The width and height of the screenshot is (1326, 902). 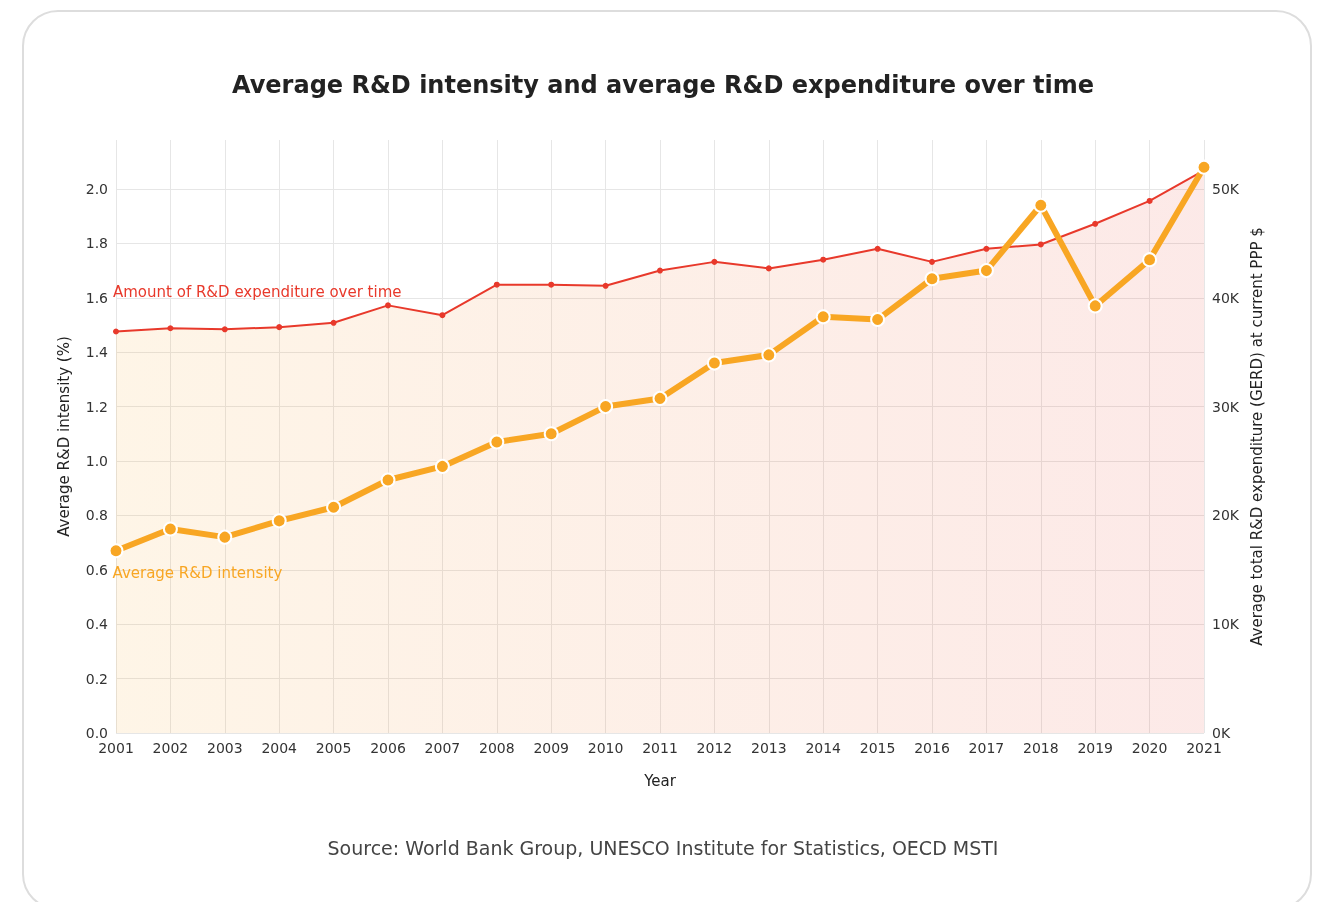 I want to click on x-tick-label: 2015, so click(x=877, y=748).